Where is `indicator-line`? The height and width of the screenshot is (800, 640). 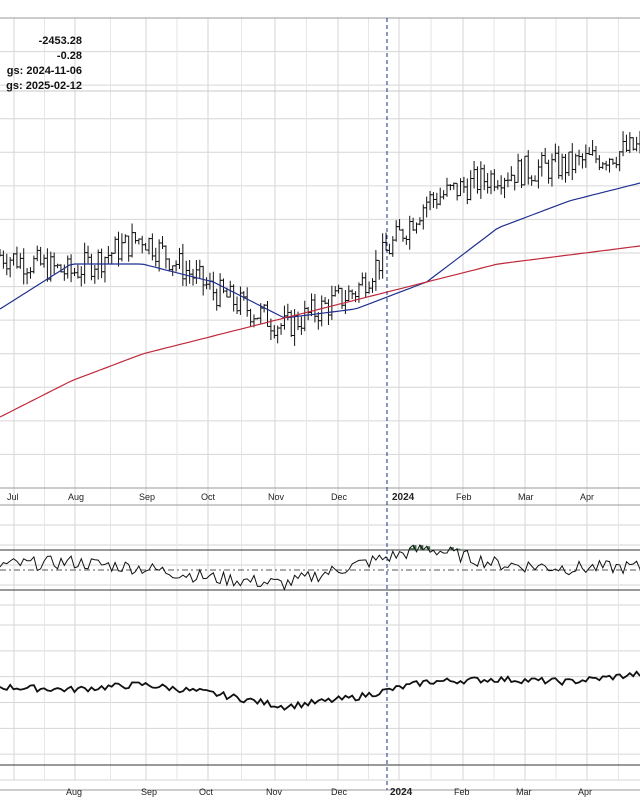
indicator-line is located at coordinates (320, 690).